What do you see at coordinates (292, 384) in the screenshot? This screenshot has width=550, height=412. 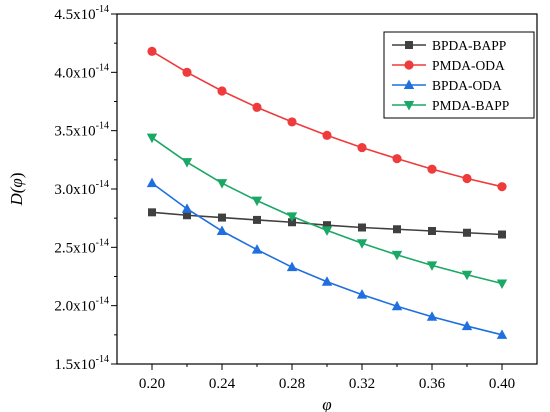 I see `x-tick-label: 0.28` at bounding box center [292, 384].